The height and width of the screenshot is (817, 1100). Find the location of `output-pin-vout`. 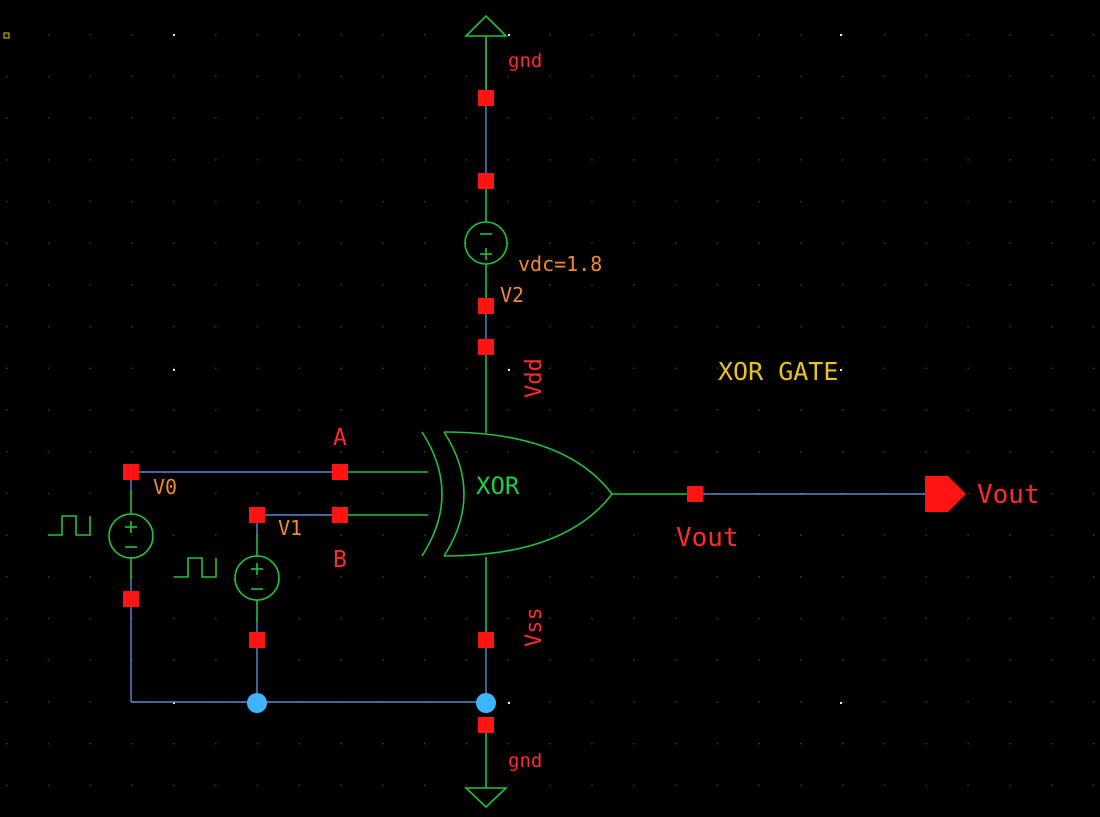

output-pin-vout is located at coordinates (945, 494).